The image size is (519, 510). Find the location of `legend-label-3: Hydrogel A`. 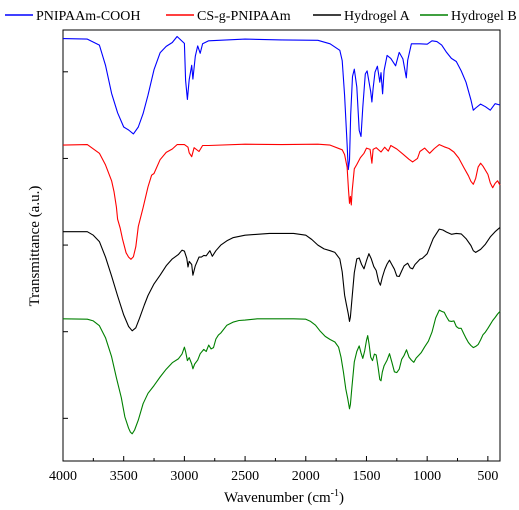

legend-label-3: Hydrogel A is located at coordinates (377, 16).